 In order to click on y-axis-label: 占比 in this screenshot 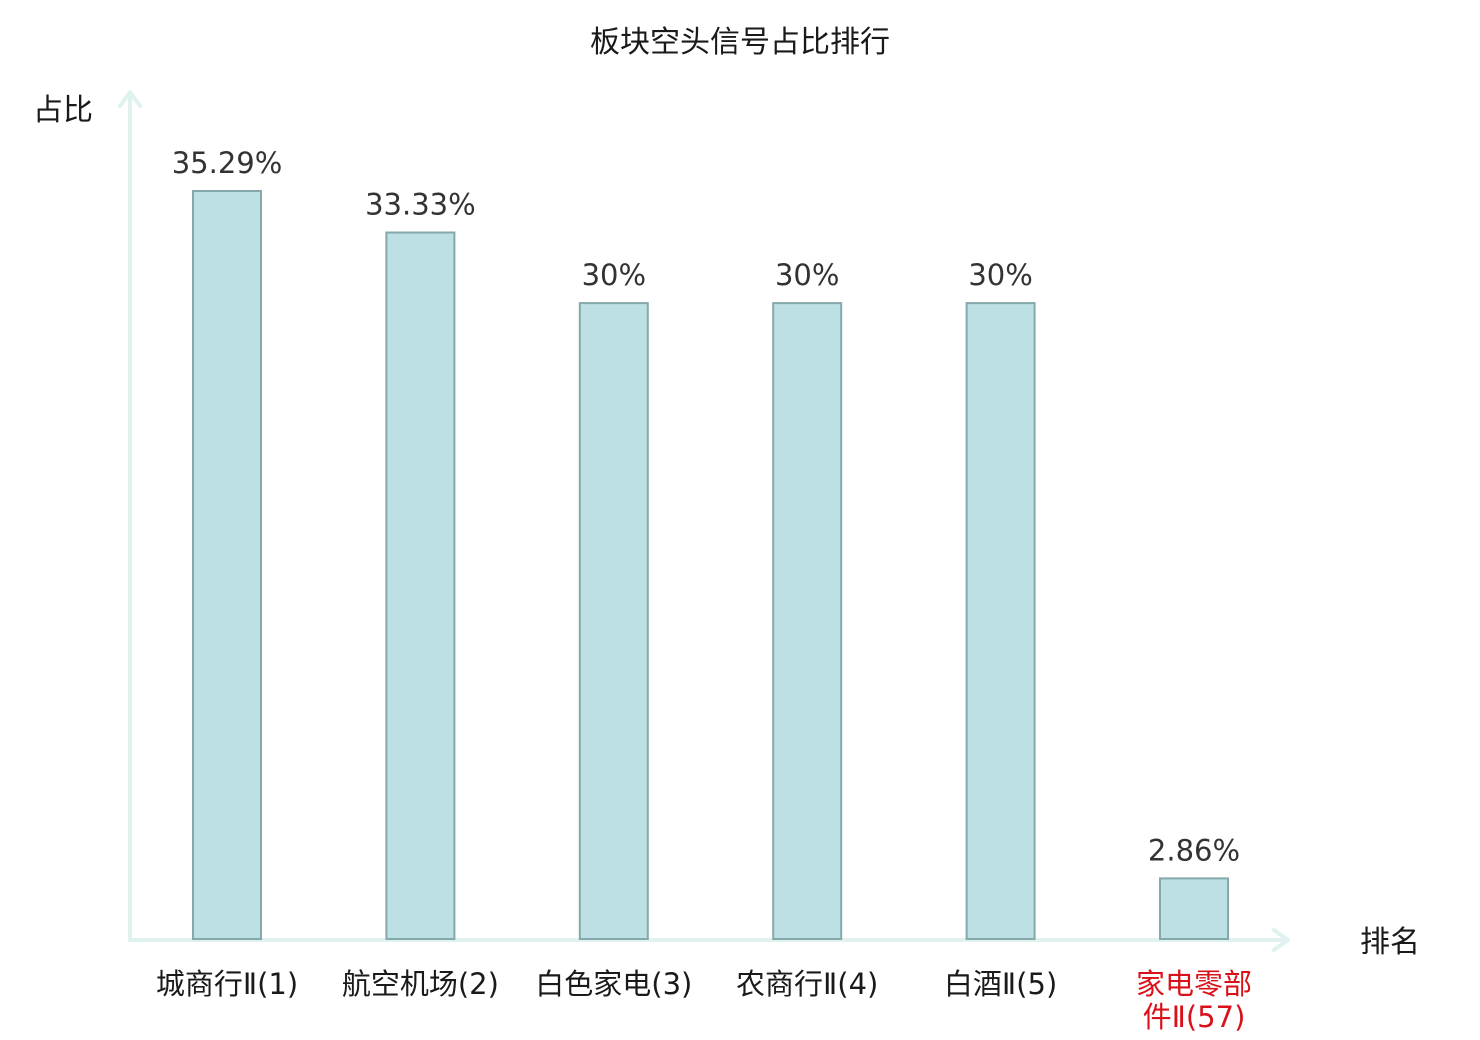, I will do `click(63, 110)`.